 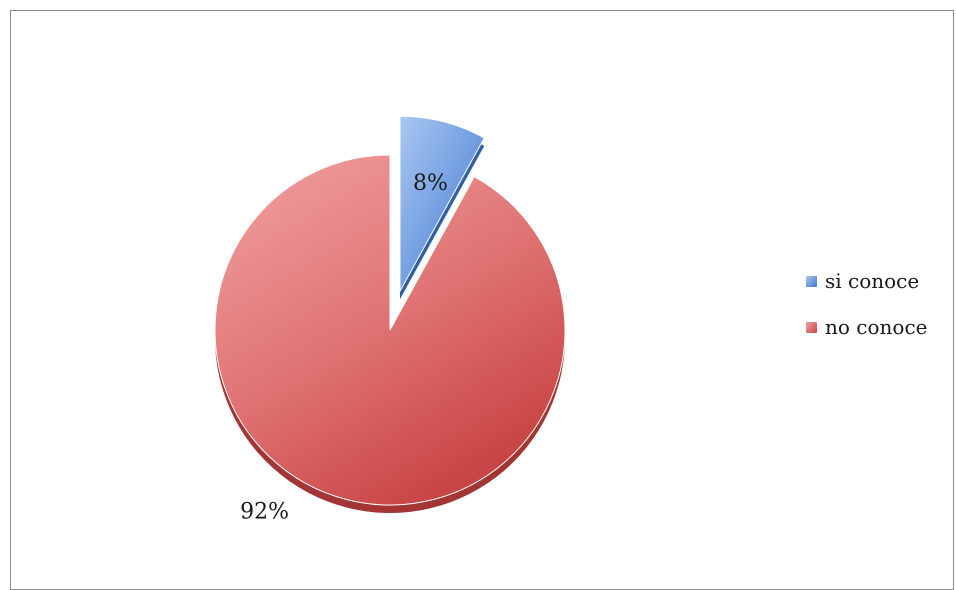 I want to click on pie-slice-si-conoce, so click(x=442, y=203).